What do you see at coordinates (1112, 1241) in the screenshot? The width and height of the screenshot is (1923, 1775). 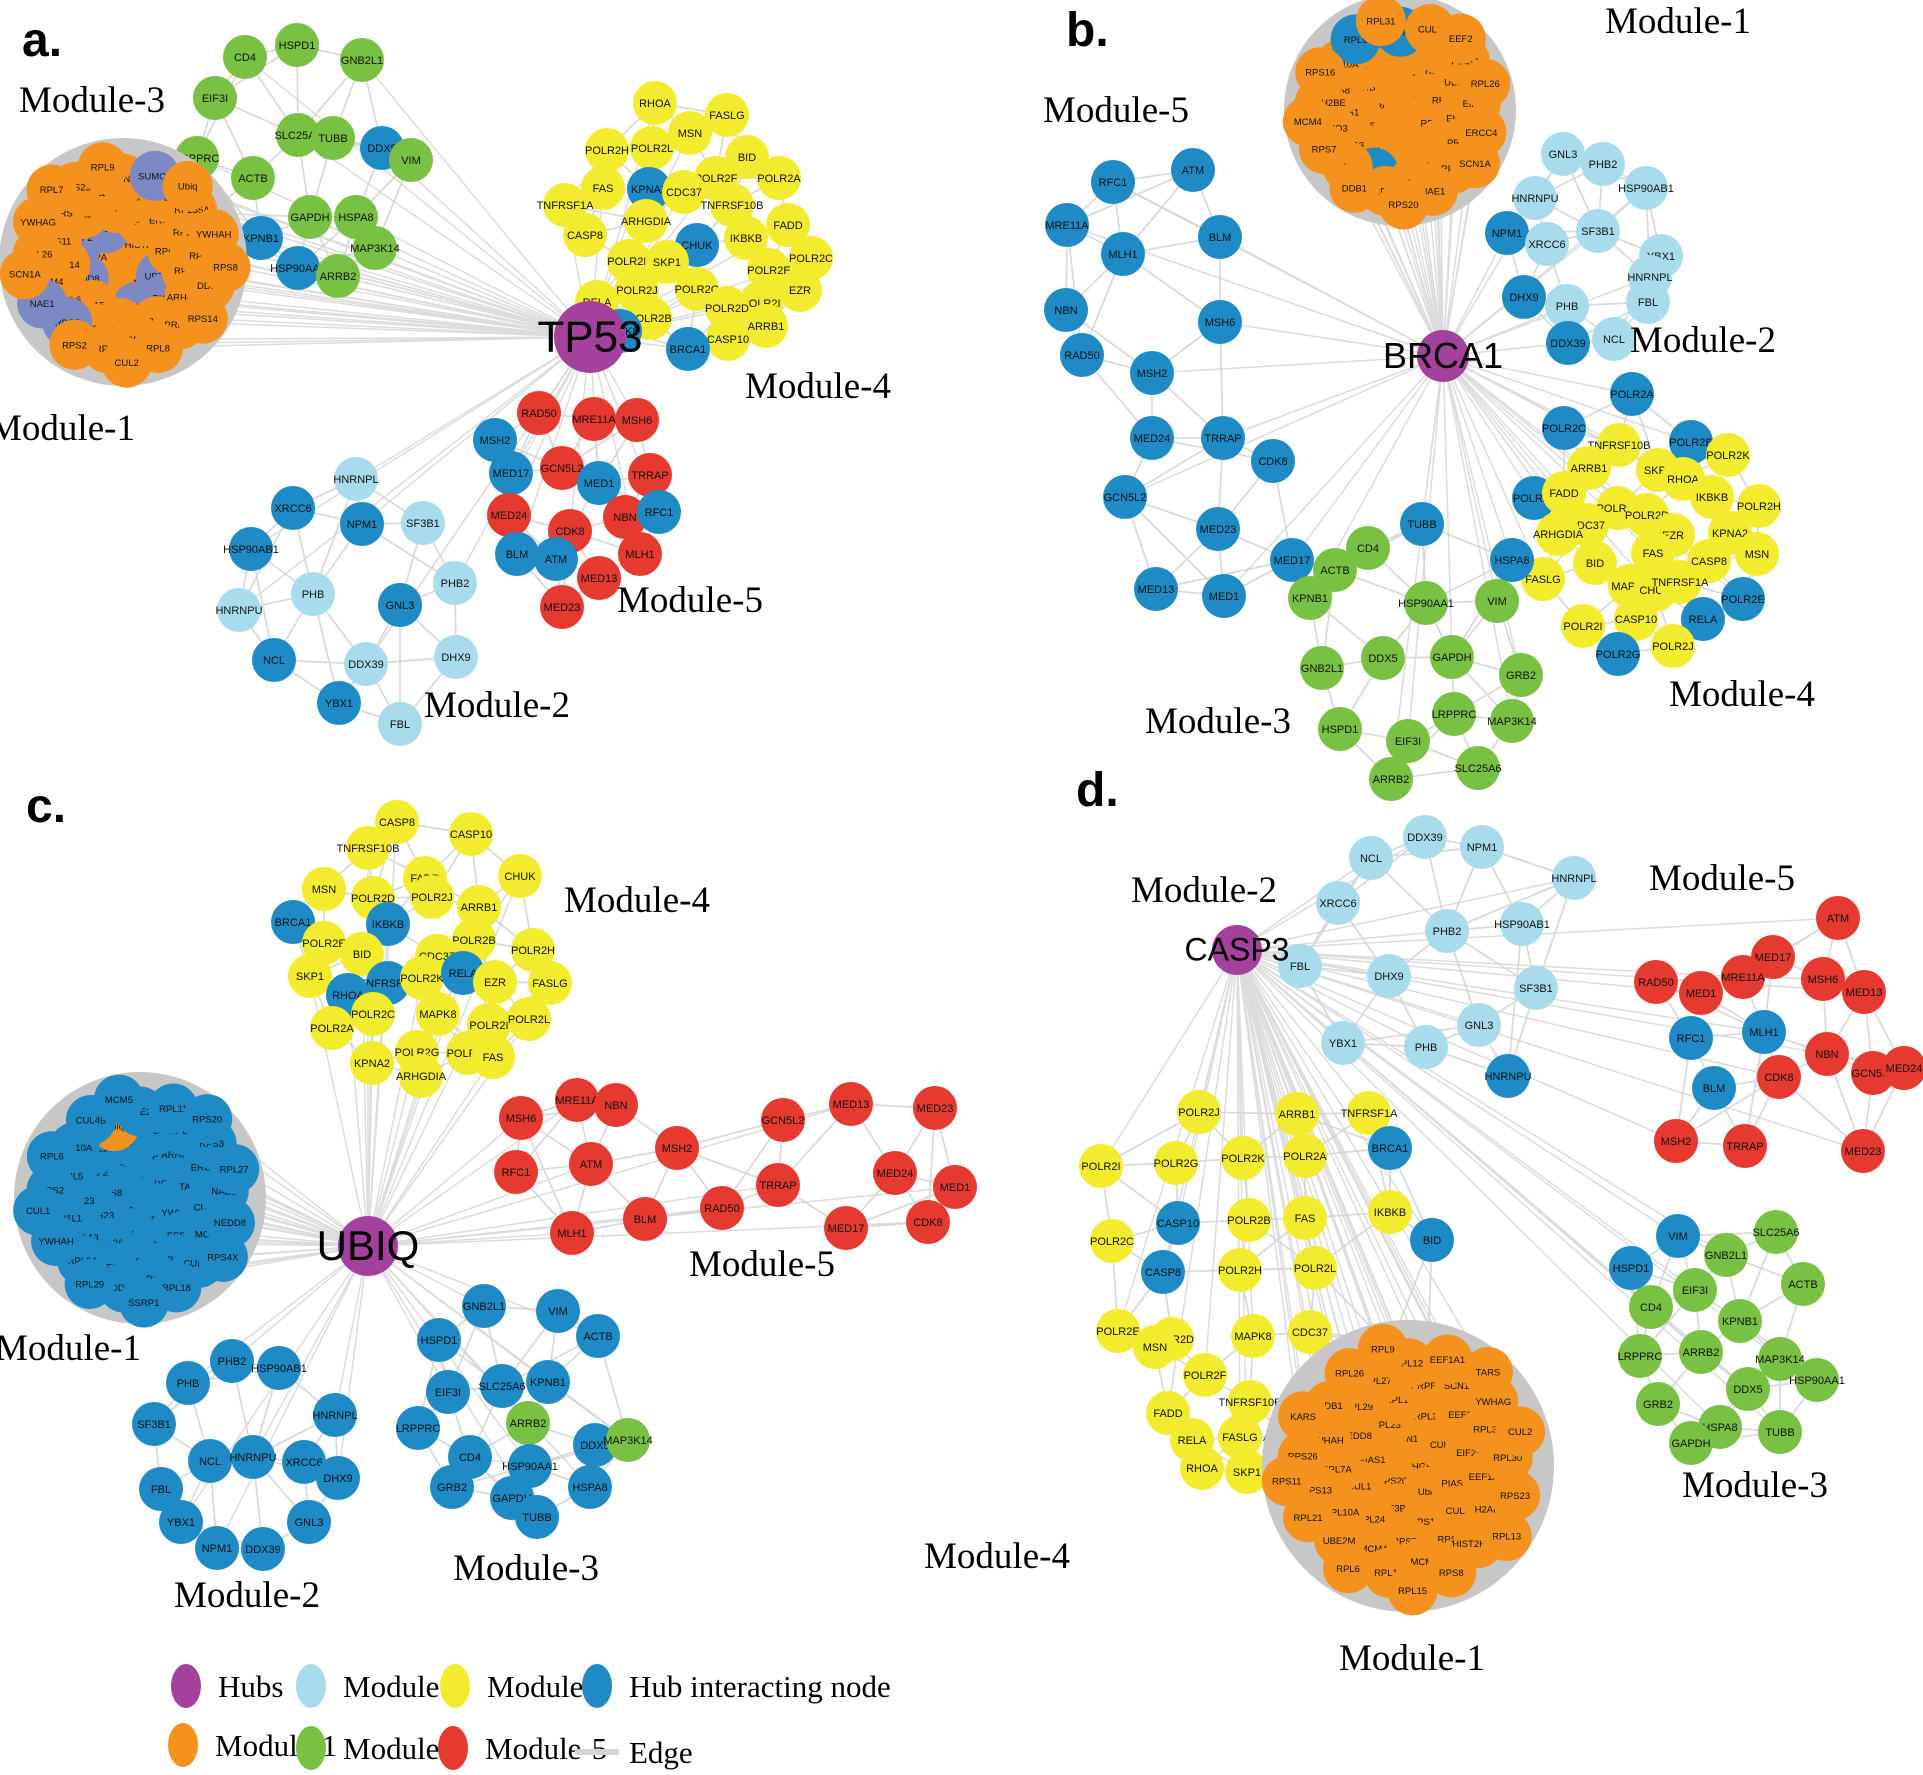 I see `node-POLR2C: POLR2C` at bounding box center [1112, 1241].